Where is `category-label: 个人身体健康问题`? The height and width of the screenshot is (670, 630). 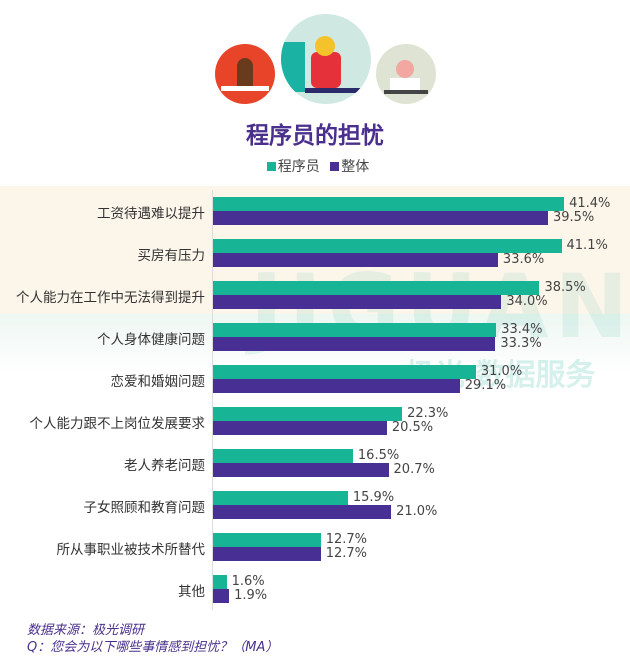
category-label: 个人身体健康问题 is located at coordinates (151, 340).